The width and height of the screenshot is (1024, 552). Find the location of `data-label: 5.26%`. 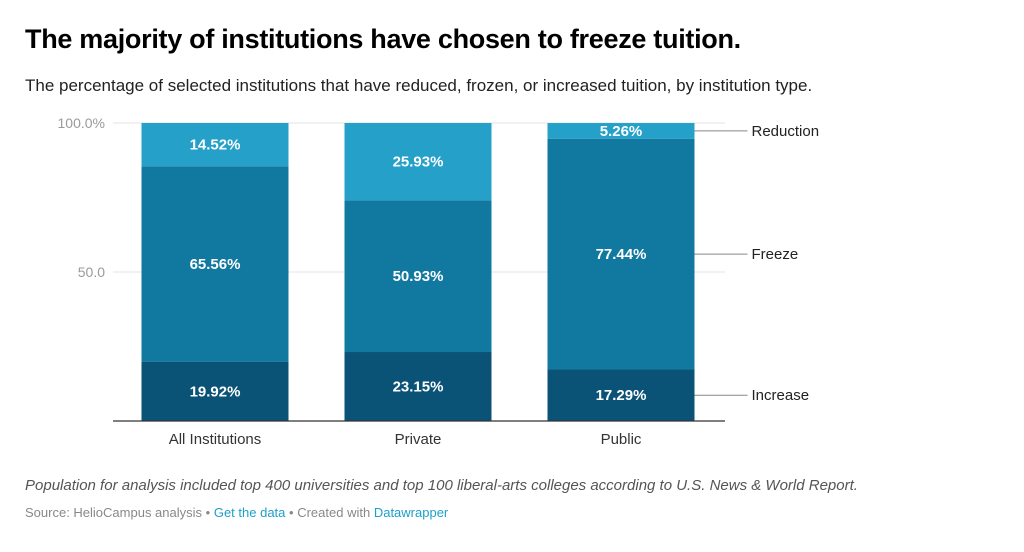

data-label: 5.26% is located at coordinates (621, 131).